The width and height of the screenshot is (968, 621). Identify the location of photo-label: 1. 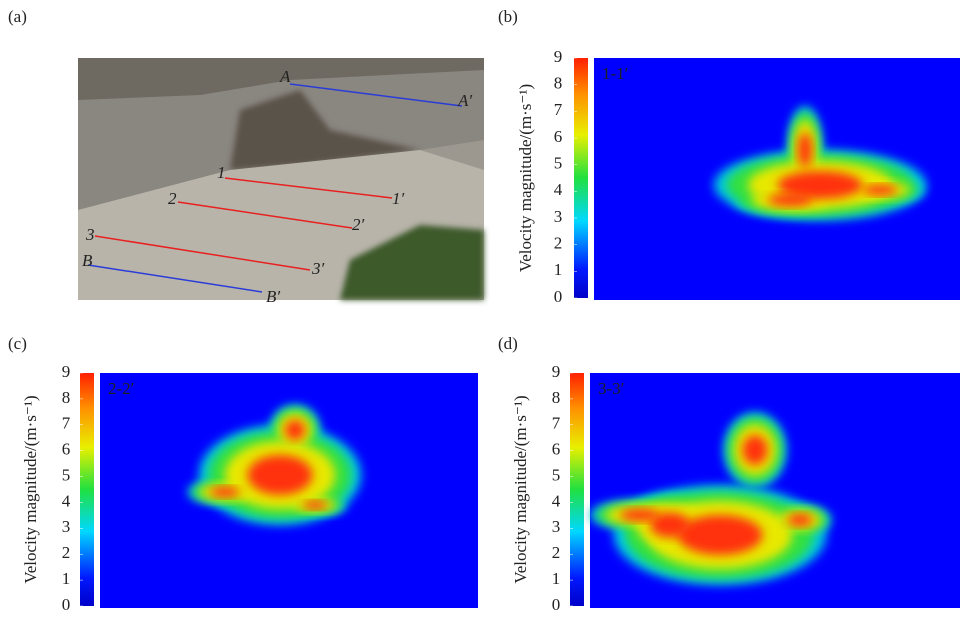
(221, 172).